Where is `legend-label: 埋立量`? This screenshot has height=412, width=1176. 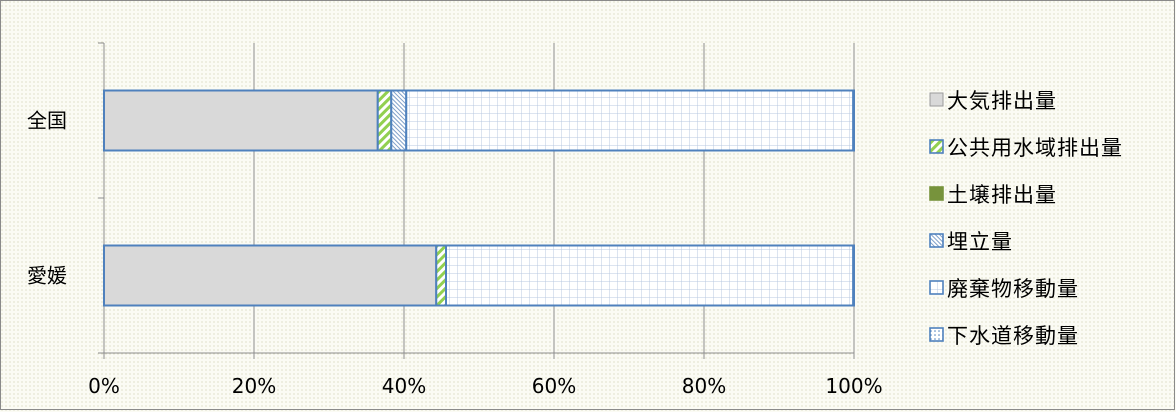
legend-label: 埋立量 is located at coordinates (980, 242).